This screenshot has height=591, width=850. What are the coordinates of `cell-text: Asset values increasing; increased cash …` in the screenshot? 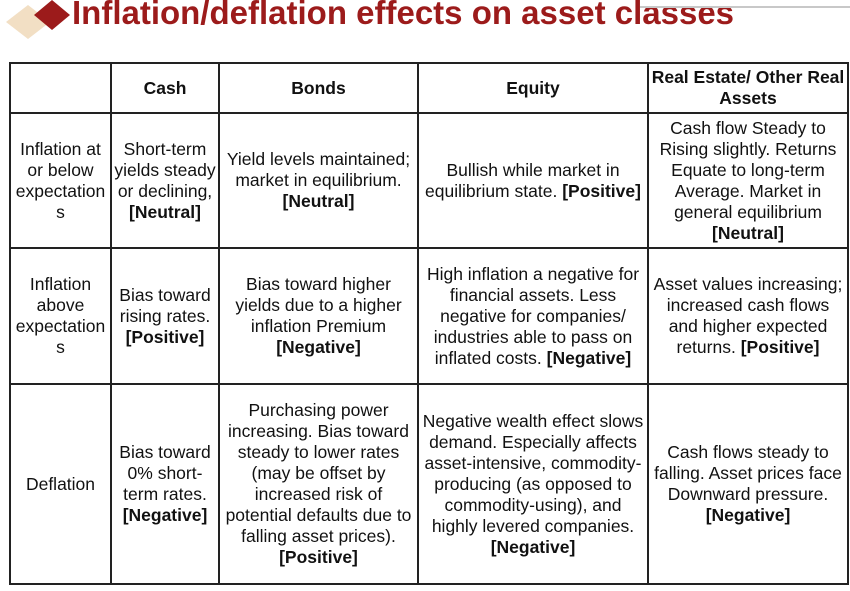 It's located at (748, 315).